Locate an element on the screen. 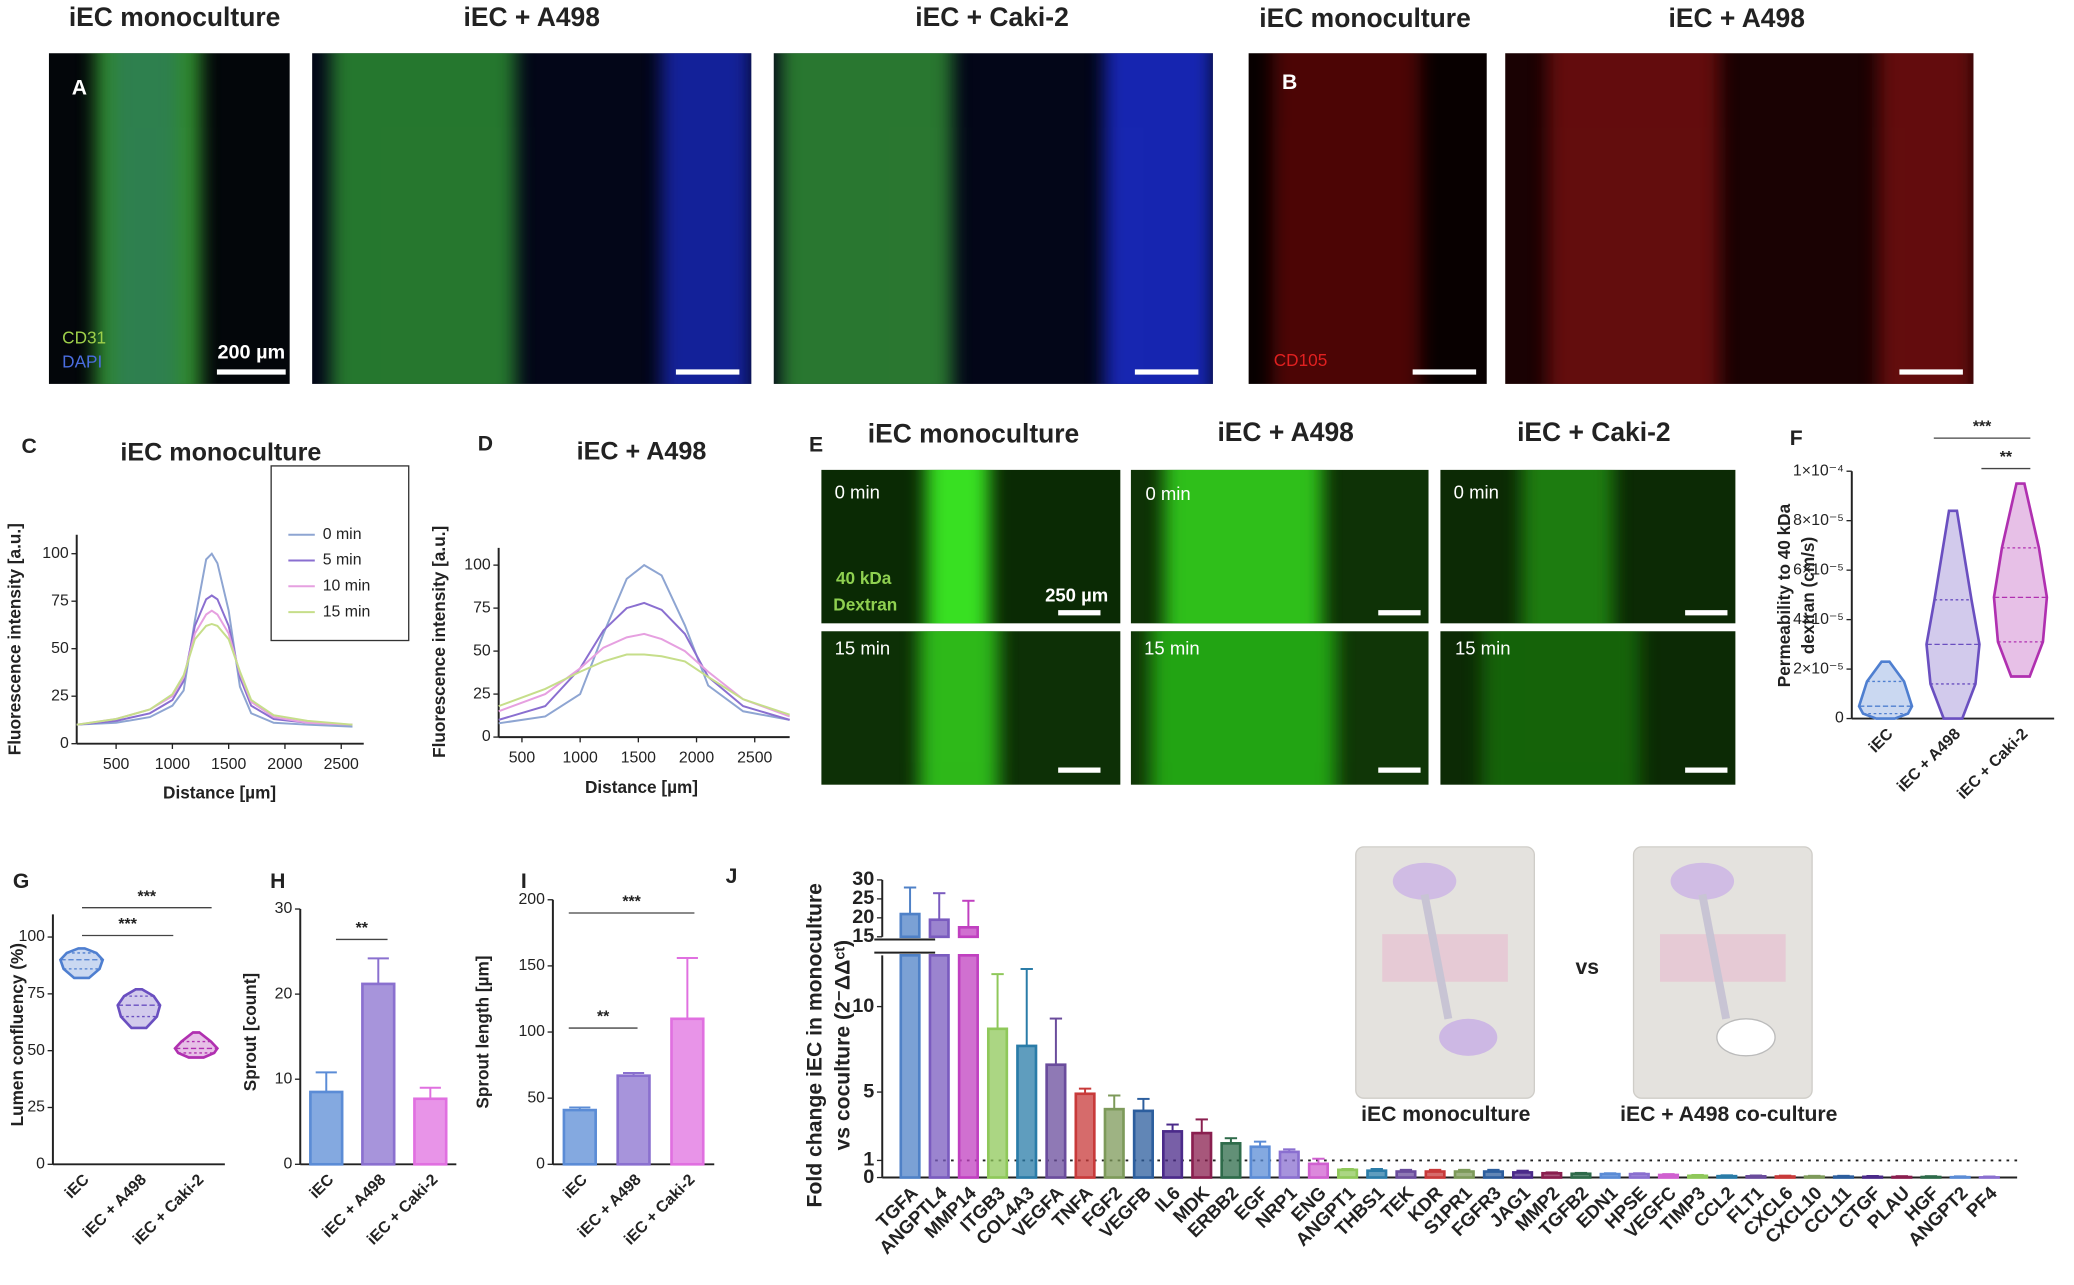 Image resolution: width=2074 pixels, height=1285 pixels. vs-label: vs is located at coordinates (1587, 967).